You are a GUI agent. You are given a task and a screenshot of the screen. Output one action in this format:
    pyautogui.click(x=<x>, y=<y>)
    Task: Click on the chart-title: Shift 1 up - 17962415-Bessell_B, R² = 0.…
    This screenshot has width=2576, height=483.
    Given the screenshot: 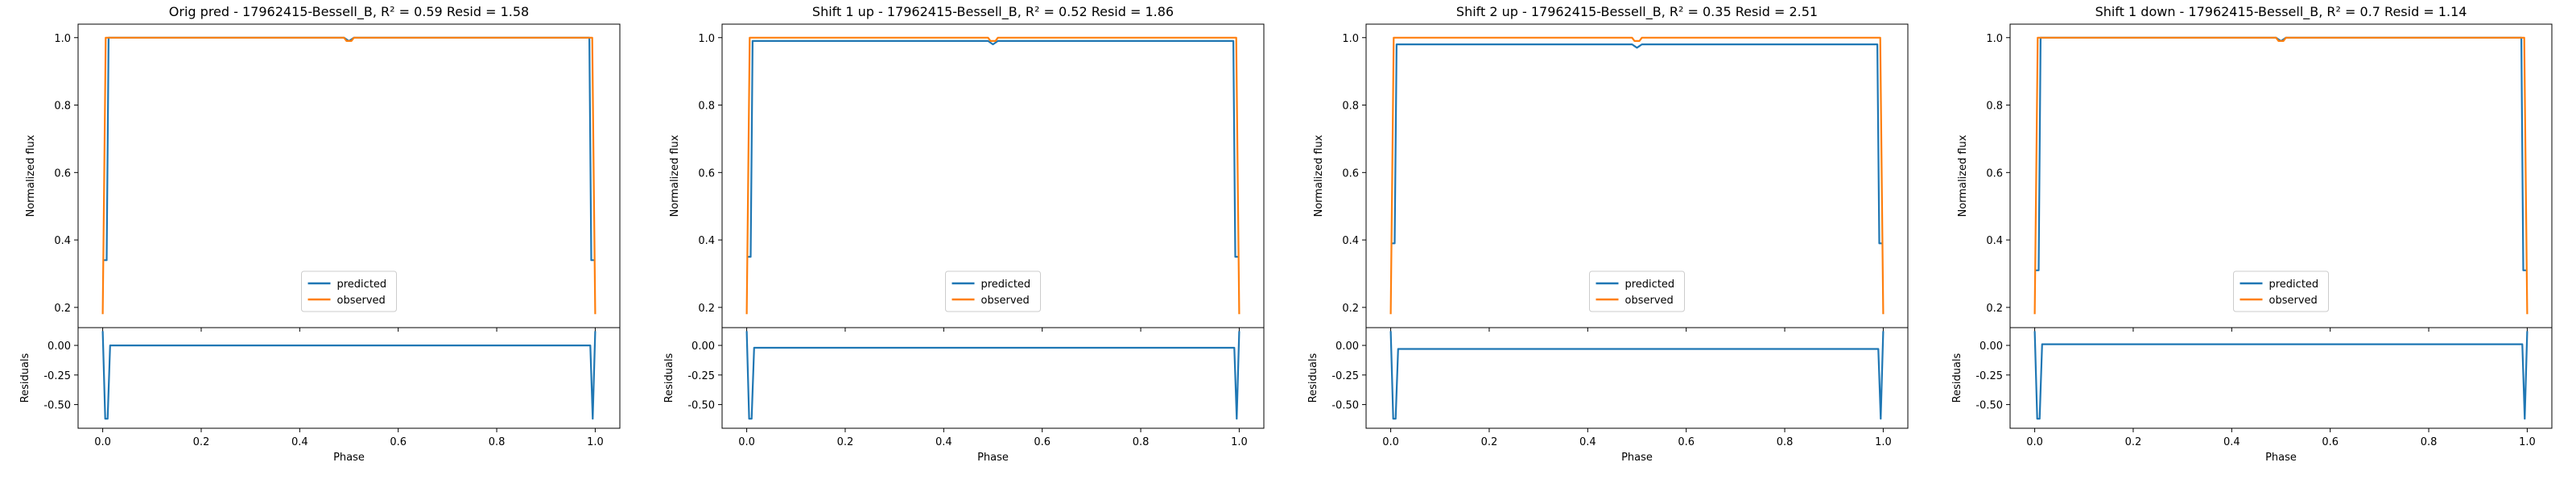 What is the action you would take?
    pyautogui.click(x=993, y=12)
    